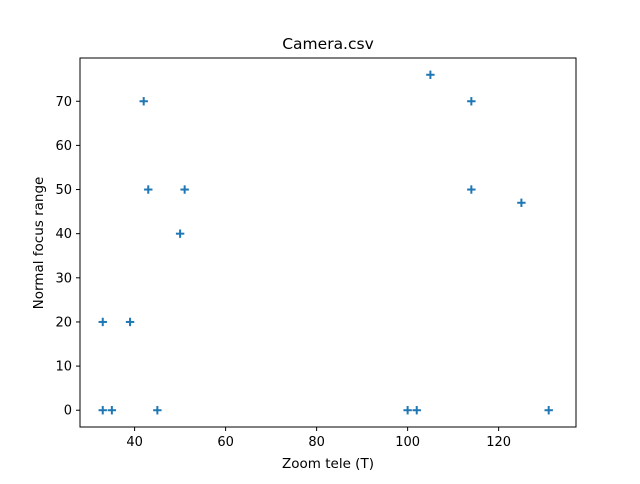 This screenshot has height=484, width=640. What do you see at coordinates (63, 234) in the screenshot?
I see `y-tick-label: 40` at bounding box center [63, 234].